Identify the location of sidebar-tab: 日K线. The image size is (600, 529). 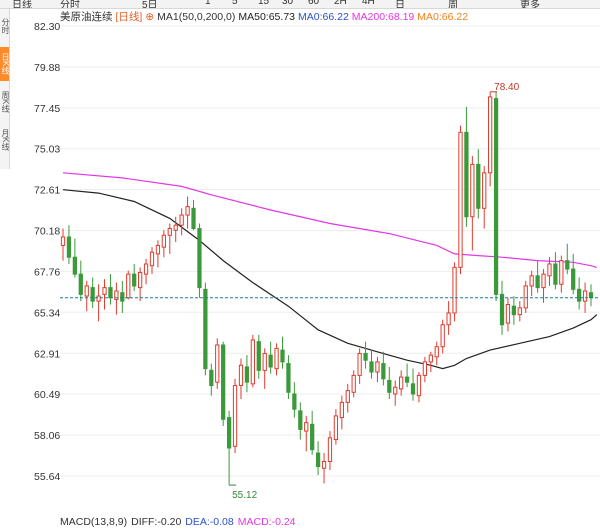
(4, 64).